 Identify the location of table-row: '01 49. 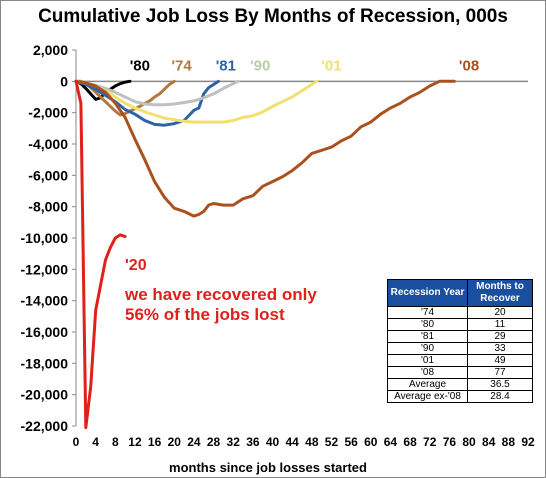
(460, 360).